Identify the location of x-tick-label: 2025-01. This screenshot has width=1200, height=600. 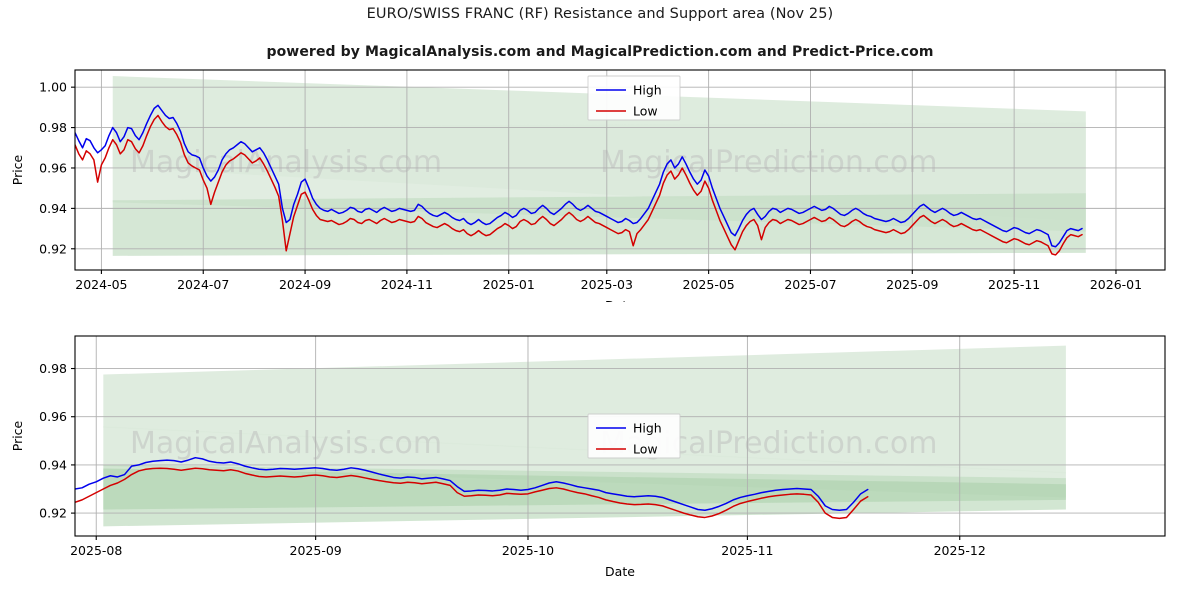
(509, 284).